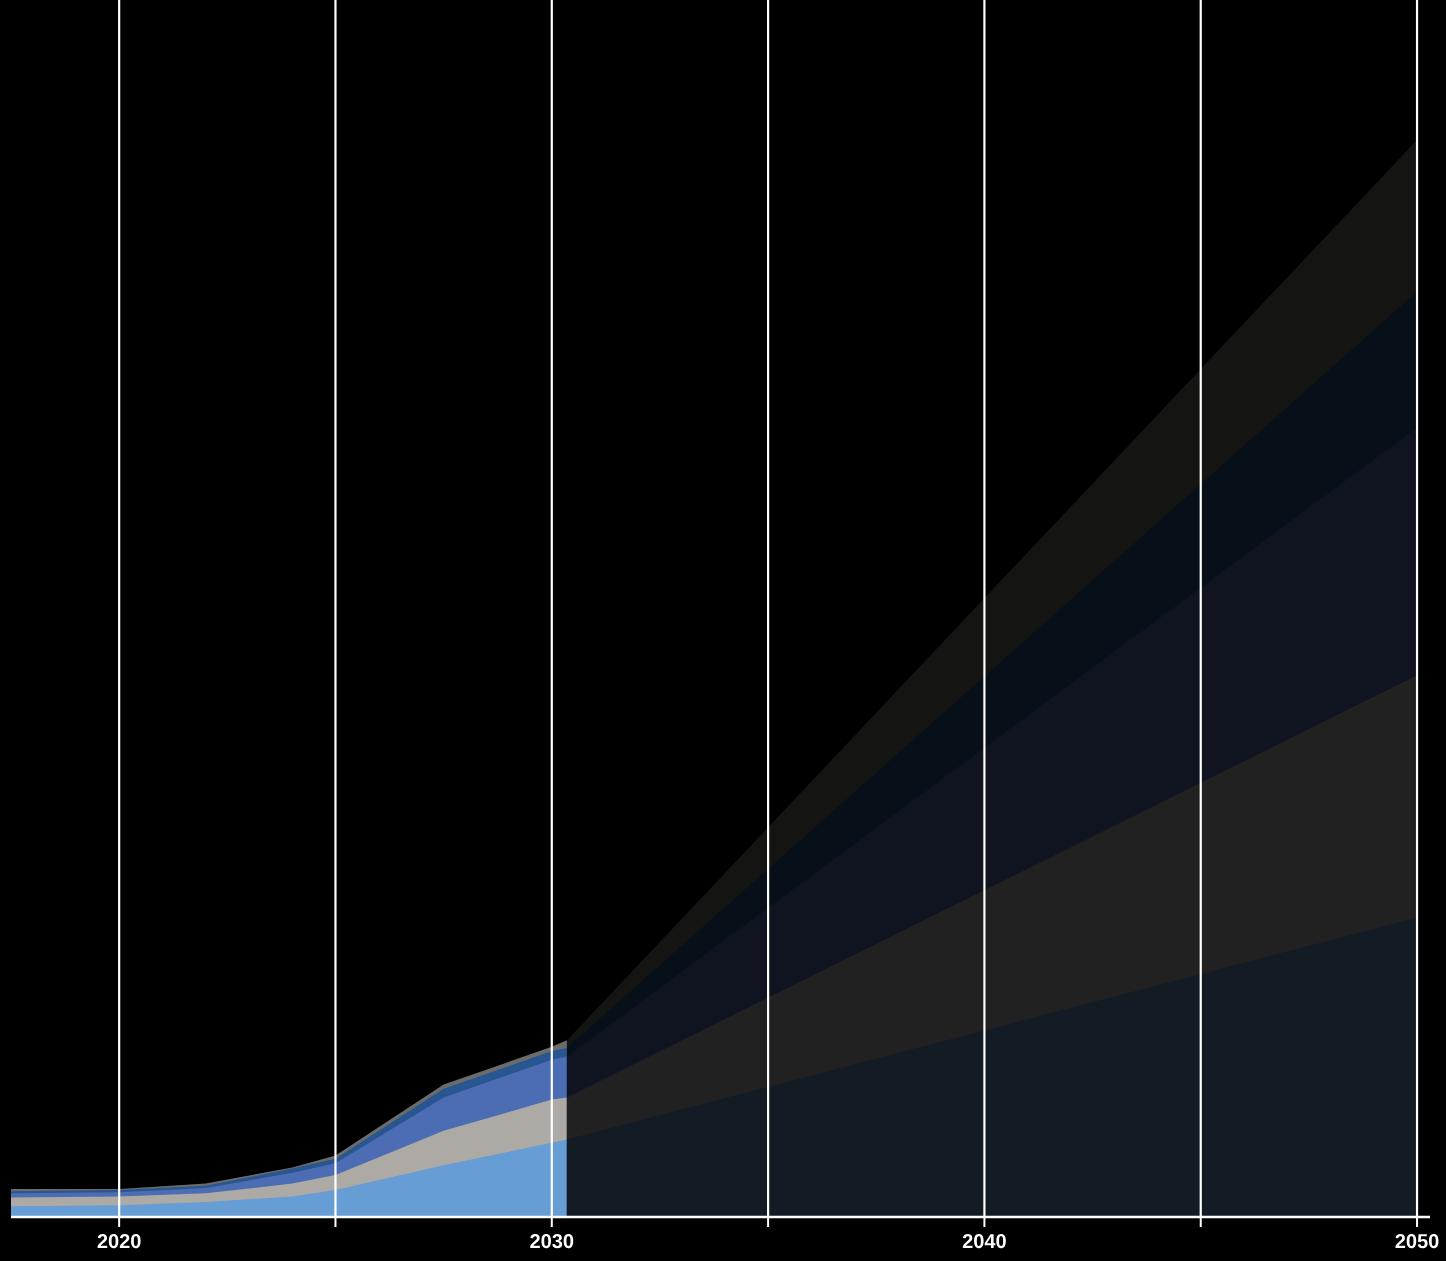 This screenshot has height=1261, width=1446. What do you see at coordinates (984, 1241) in the screenshot?
I see `x-tick-label: 2040` at bounding box center [984, 1241].